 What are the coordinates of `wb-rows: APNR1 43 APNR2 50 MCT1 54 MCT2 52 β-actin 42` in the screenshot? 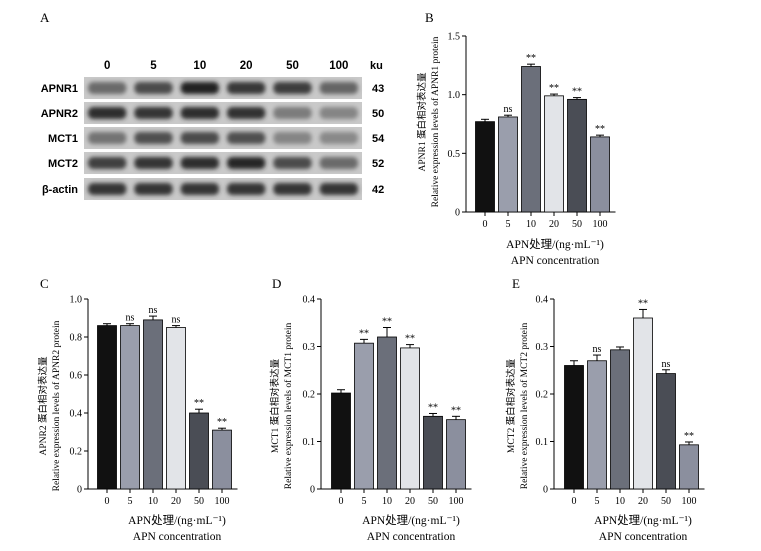 It's located at (213, 138).